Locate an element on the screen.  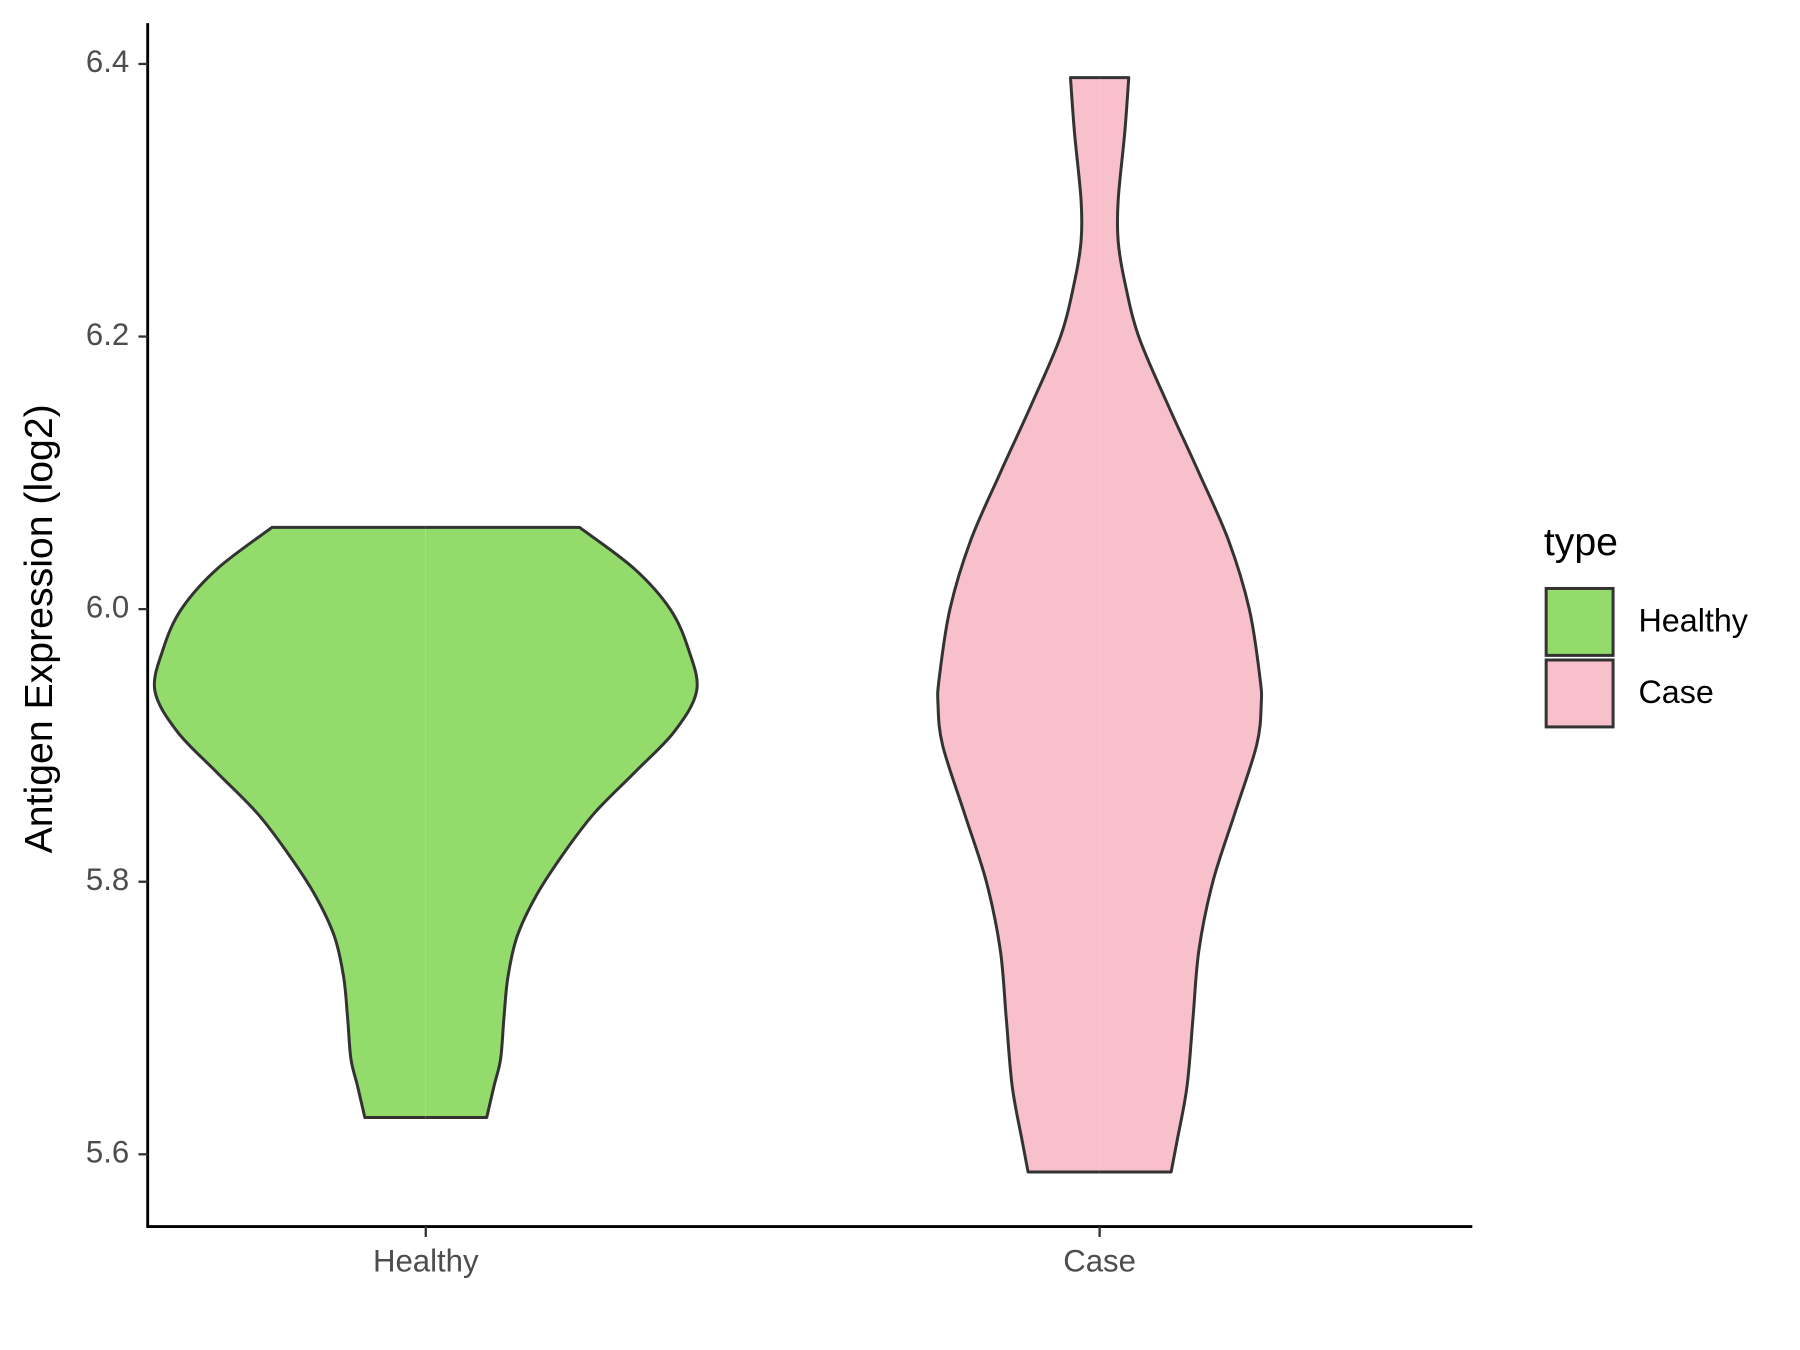
legend-label: Case is located at coordinates (1675, 692).